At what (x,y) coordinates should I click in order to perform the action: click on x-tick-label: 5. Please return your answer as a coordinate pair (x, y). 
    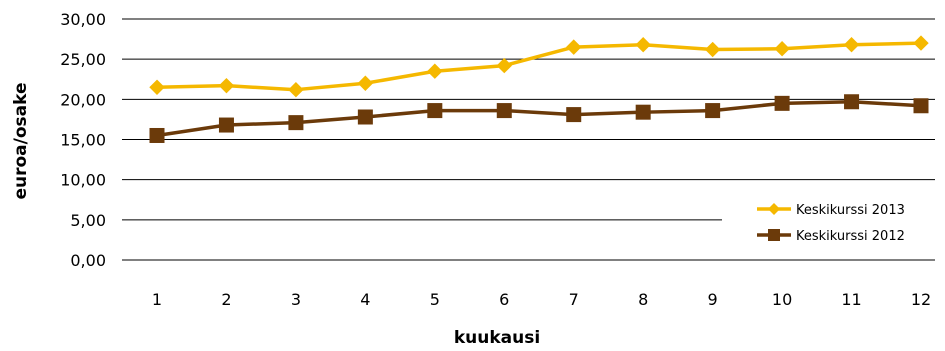
    Looking at the image, I should click on (435, 299).